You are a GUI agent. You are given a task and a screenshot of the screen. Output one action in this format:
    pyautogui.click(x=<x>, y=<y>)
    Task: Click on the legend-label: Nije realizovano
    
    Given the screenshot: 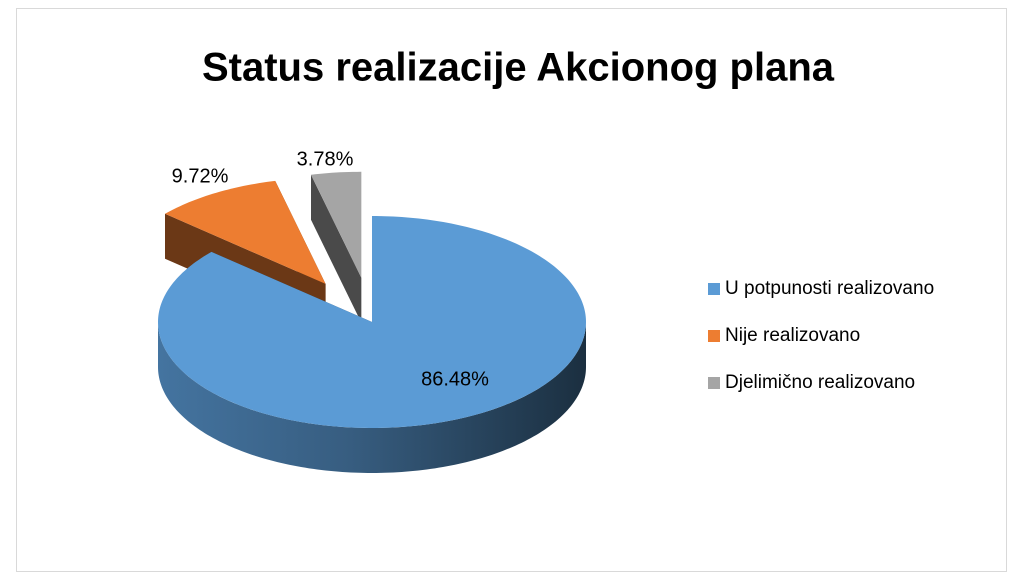 What is the action you would take?
    pyautogui.click(x=792, y=335)
    